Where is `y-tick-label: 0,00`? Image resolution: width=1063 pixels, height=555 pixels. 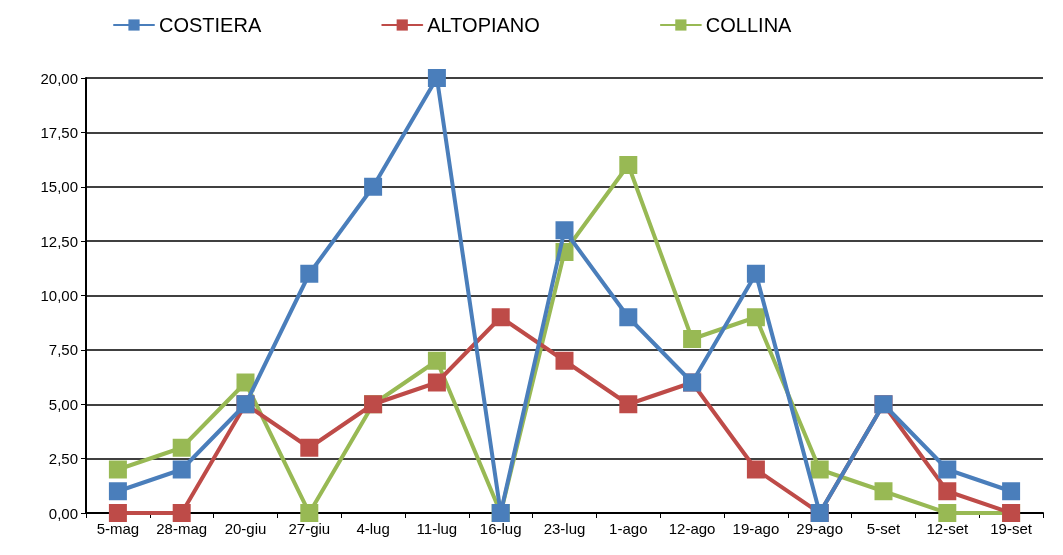 y-tick-label: 0,00 is located at coordinates (63, 513).